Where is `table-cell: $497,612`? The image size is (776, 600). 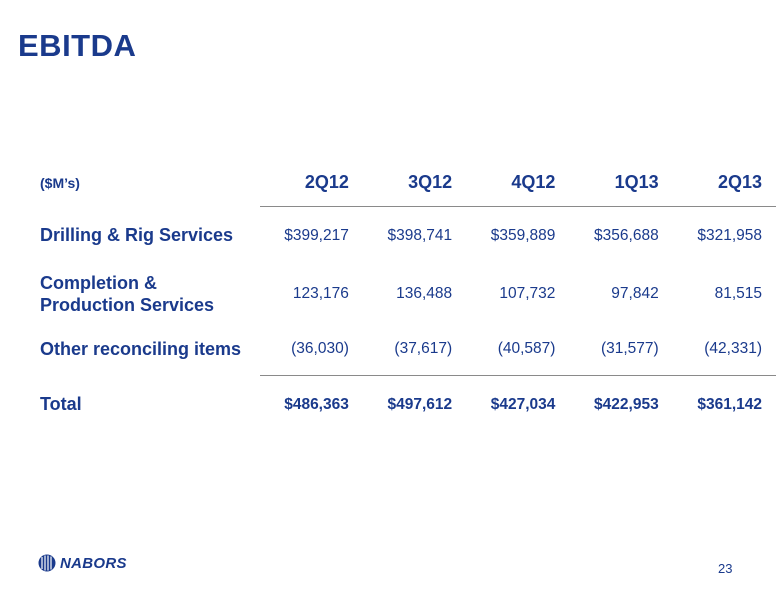
table-cell: $497,612 is located at coordinates (420, 404).